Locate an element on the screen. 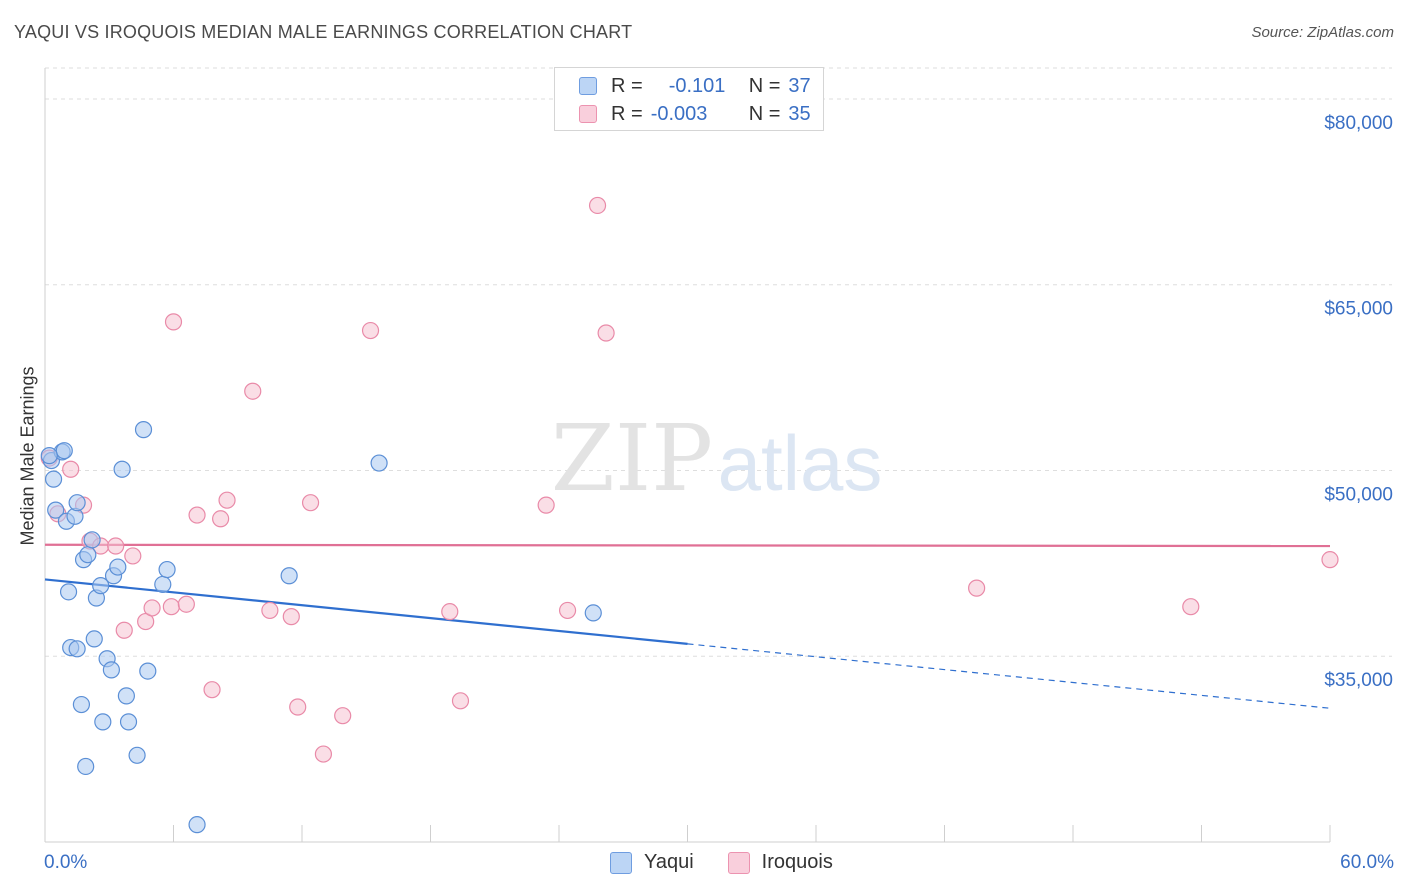 This screenshot has height=892, width=1406. x-tick-label-min: 0.0% is located at coordinates (66, 862).